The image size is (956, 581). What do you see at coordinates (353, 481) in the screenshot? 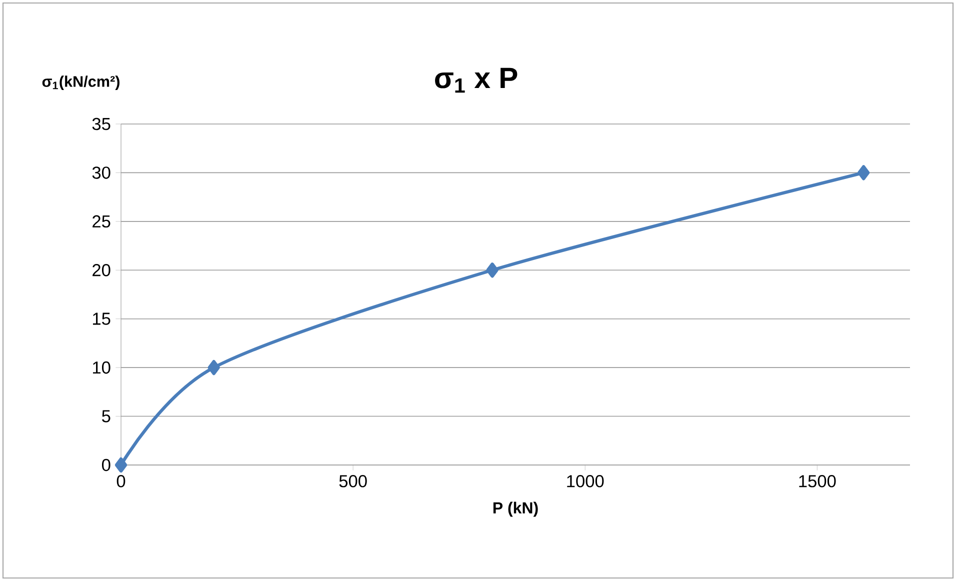
I see `x-tick-label: 500` at bounding box center [353, 481].